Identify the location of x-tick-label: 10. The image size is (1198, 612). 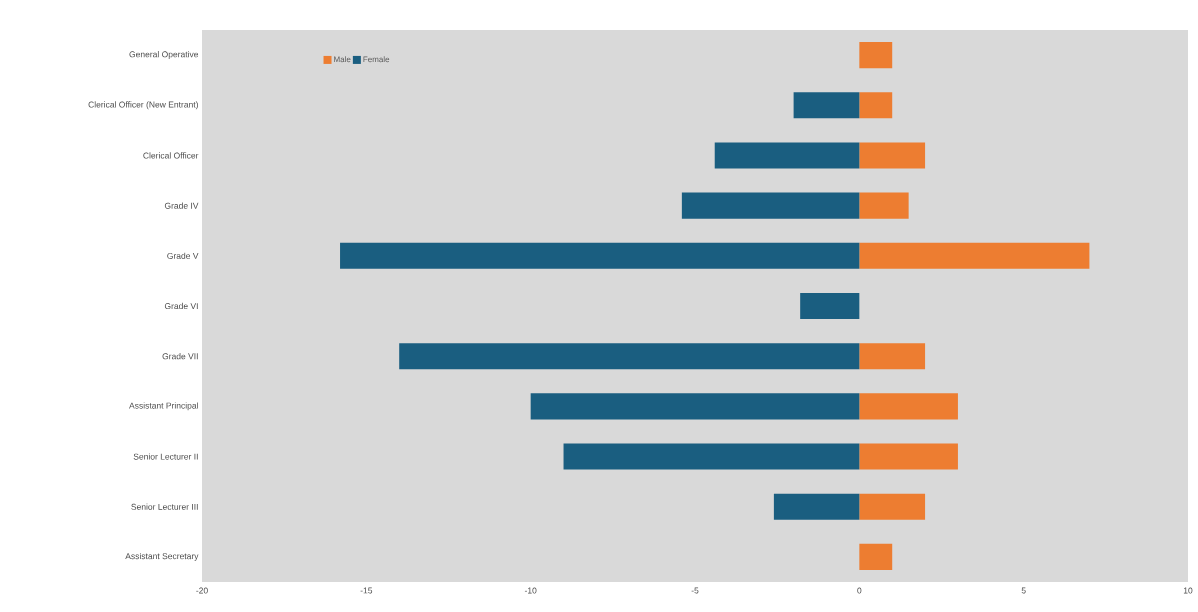
(1188, 590).